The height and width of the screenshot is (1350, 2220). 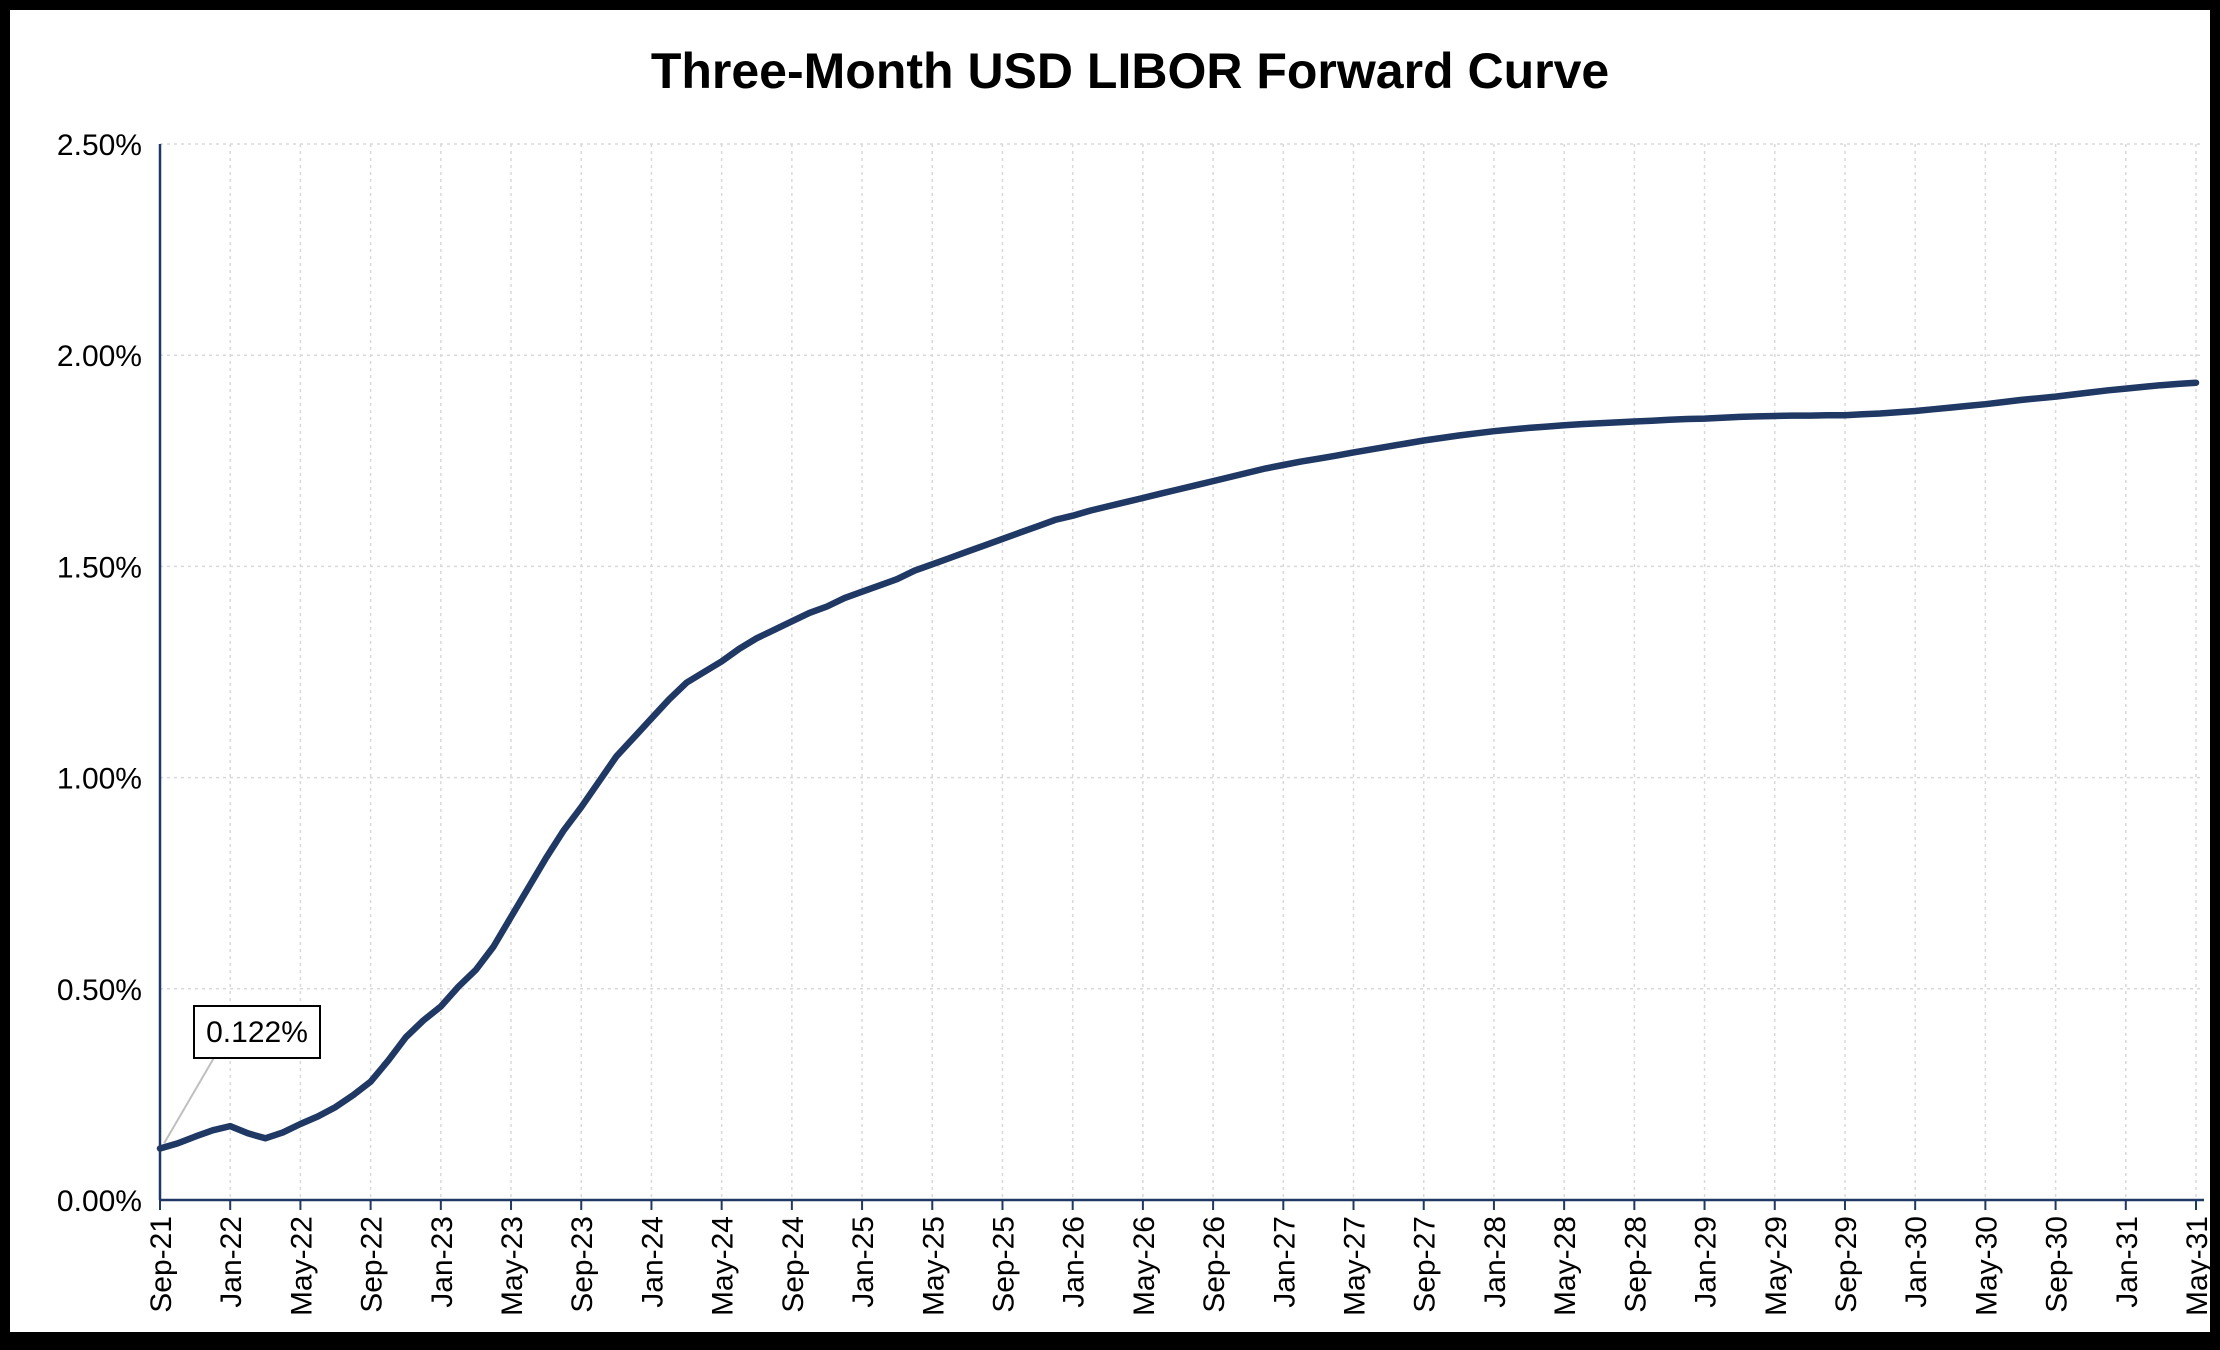 What do you see at coordinates (161, 1264) in the screenshot?
I see `x-tick-label: Sep-21` at bounding box center [161, 1264].